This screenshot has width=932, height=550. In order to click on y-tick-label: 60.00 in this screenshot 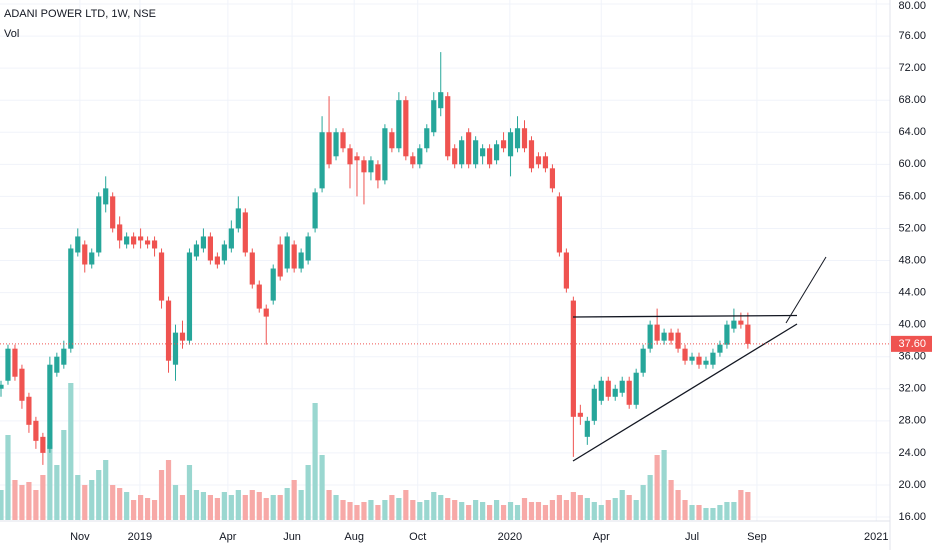, I will do `click(912, 164)`.